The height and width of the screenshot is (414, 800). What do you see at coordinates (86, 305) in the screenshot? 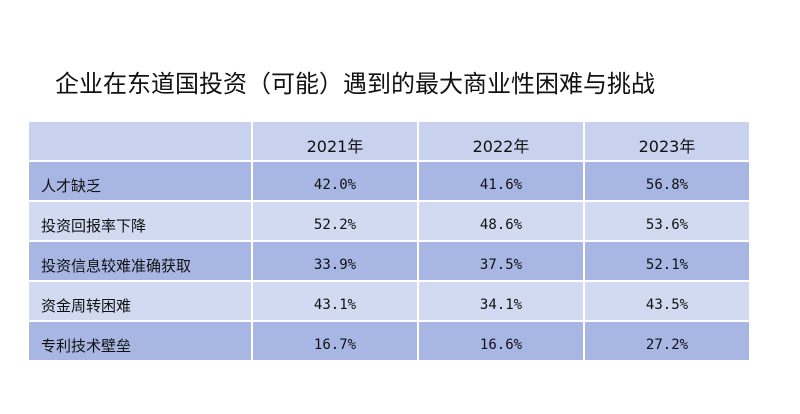
I see `row-label: 资金周转困难` at bounding box center [86, 305].